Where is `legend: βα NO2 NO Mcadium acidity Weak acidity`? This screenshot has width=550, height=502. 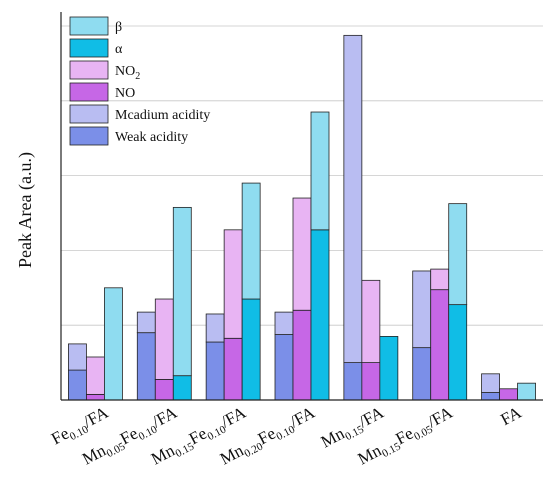 legend: βα NO2 NO Mcadium acidity Weak acidity is located at coordinates (139, 81).